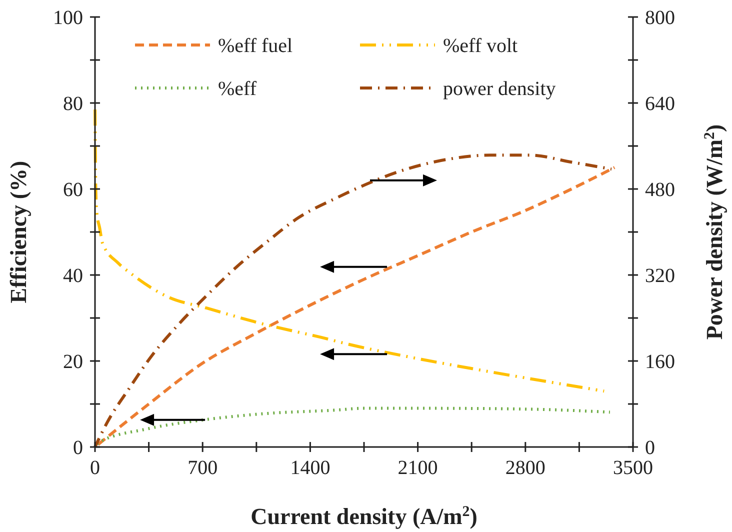 The image size is (732, 532). What do you see at coordinates (660, 276) in the screenshot?
I see `y2-tick-label: 320` at bounding box center [660, 276].